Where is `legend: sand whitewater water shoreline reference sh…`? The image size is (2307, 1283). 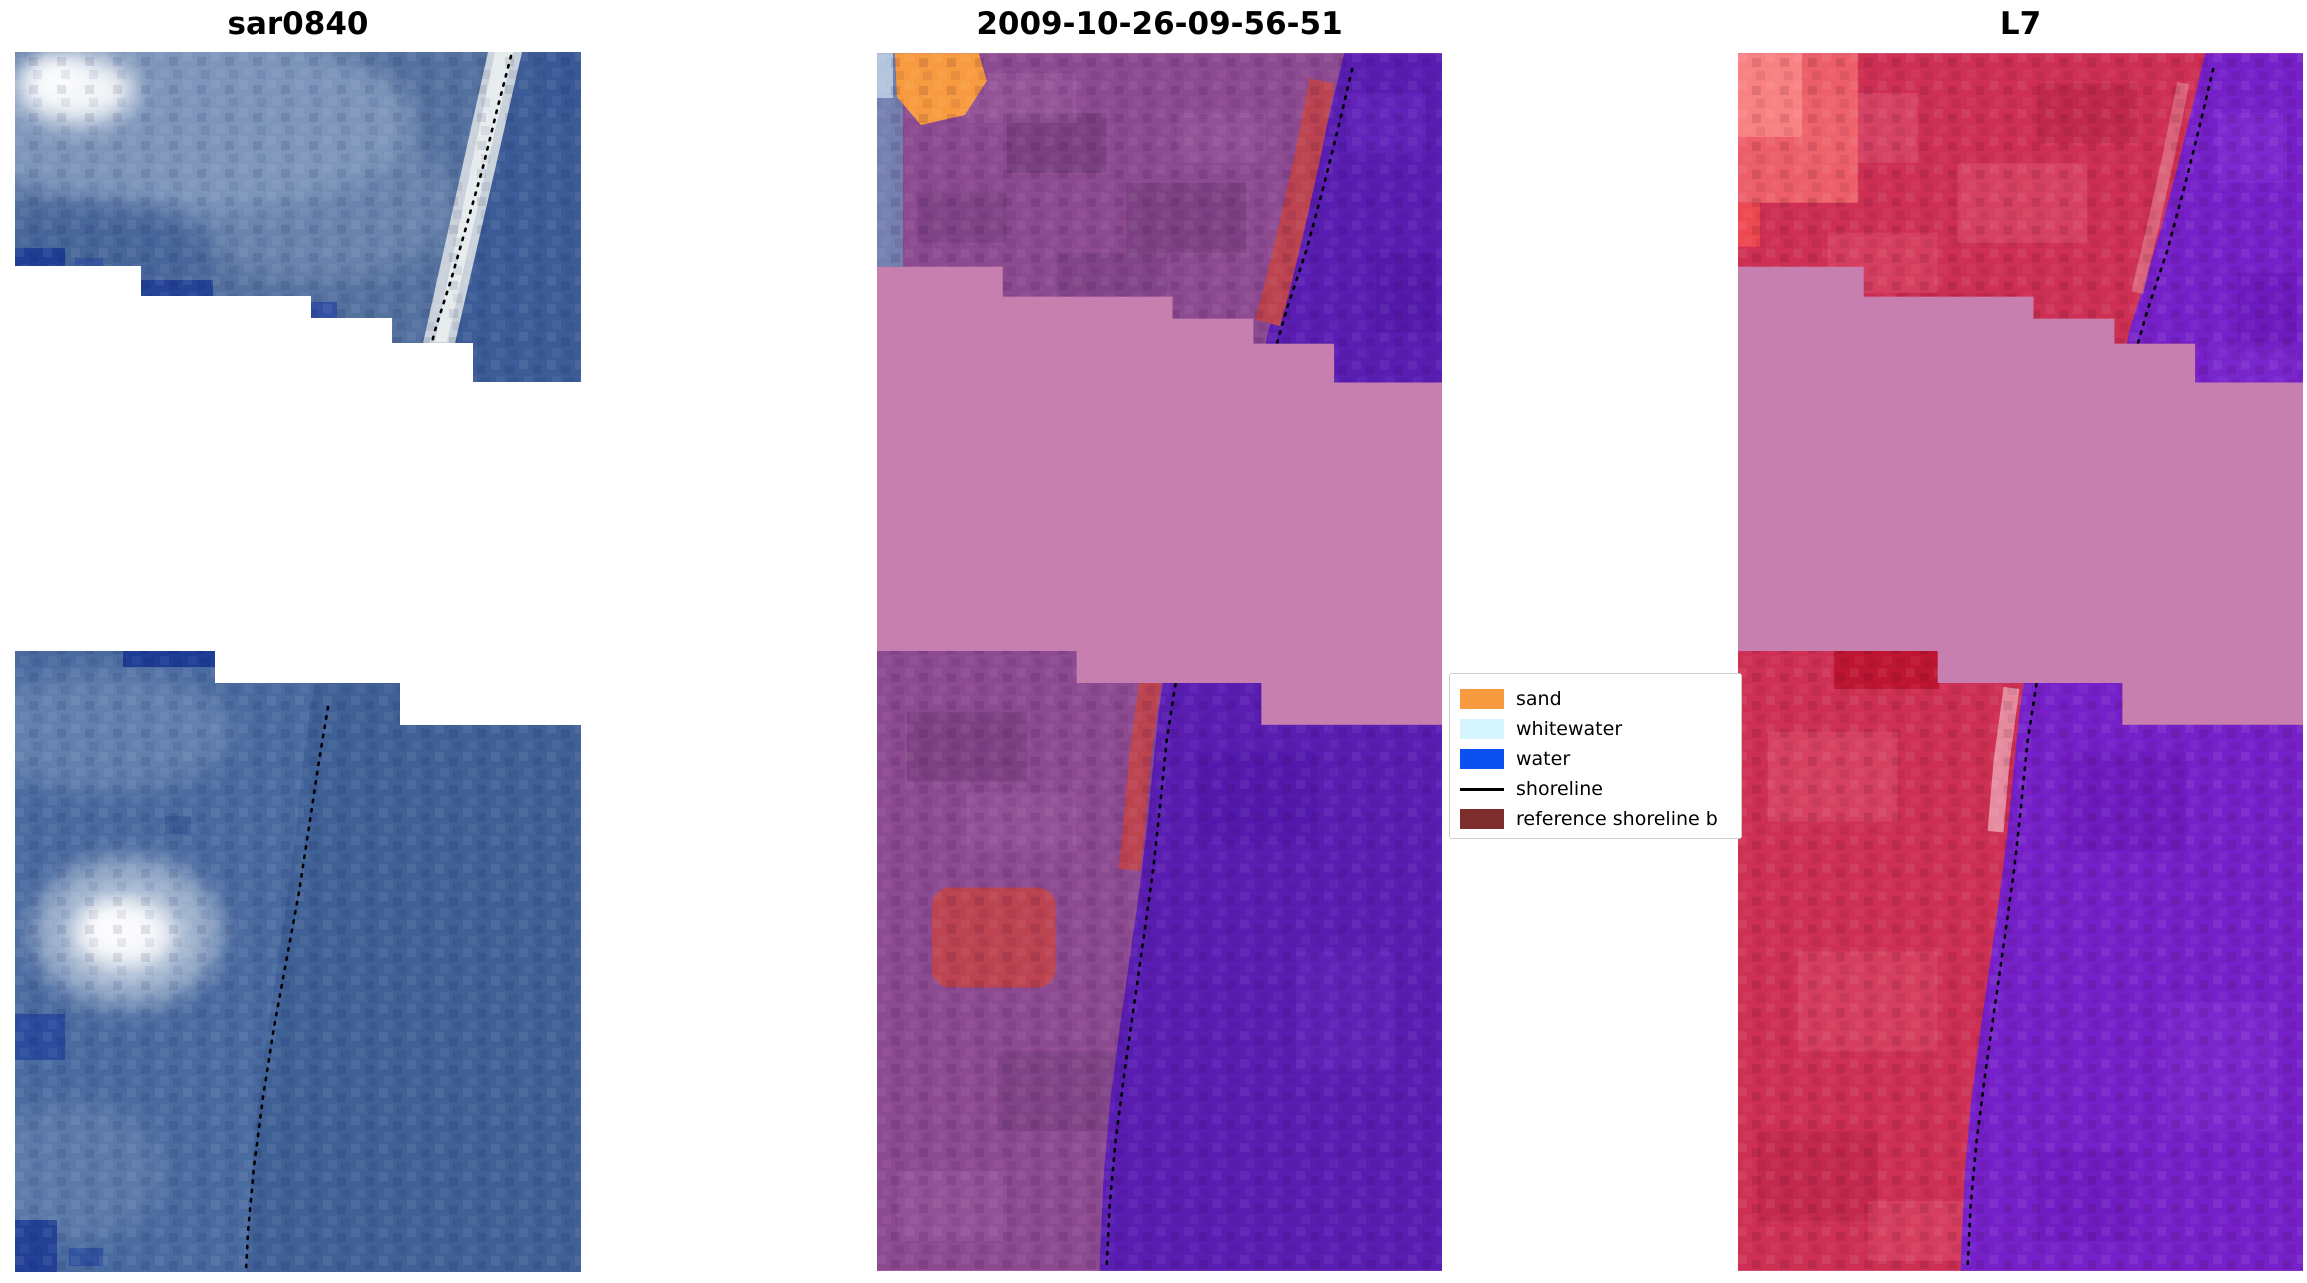 legend: sand whitewater water shoreline reference sh… is located at coordinates (1595, 756).